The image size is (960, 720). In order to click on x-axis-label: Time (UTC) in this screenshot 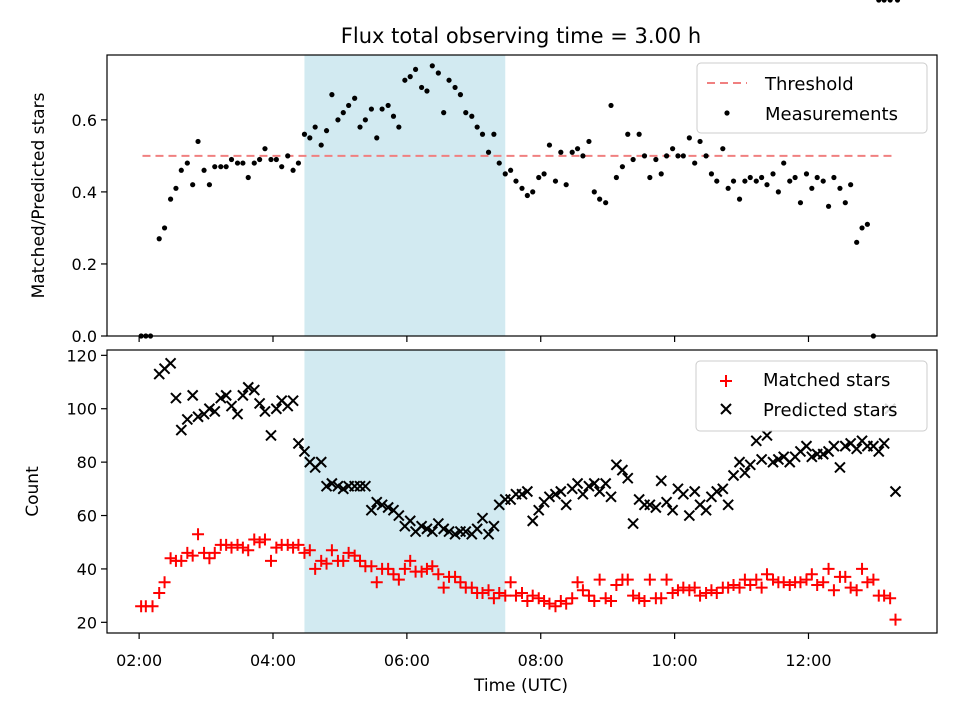, I will do `click(520, 686)`.